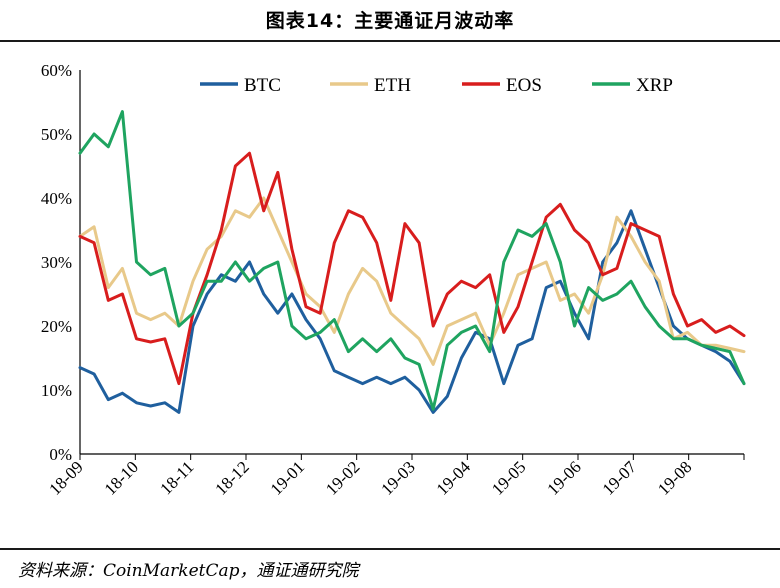 The image size is (780, 588). What do you see at coordinates (397, 477) in the screenshot?
I see `x-tick-label: 19-03` at bounding box center [397, 477].